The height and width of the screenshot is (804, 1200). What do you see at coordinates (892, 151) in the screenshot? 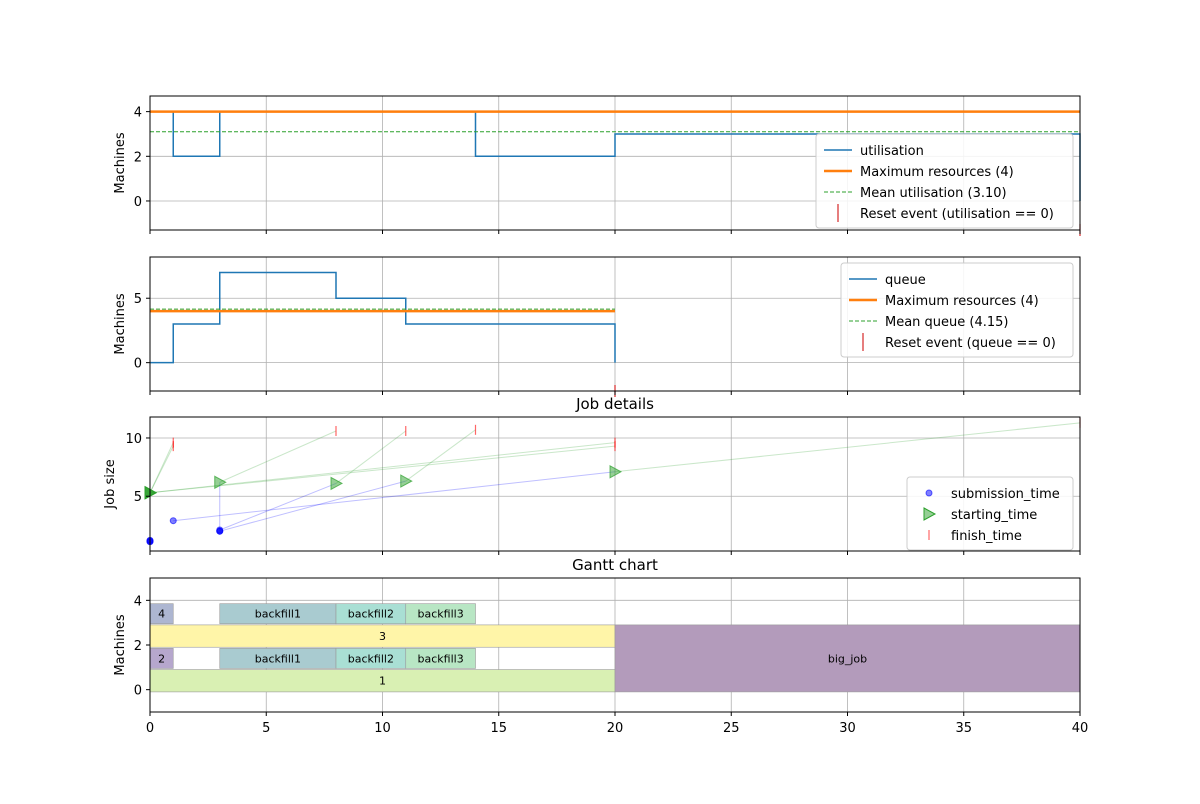
I see `legend-label: utilisation` at bounding box center [892, 151].